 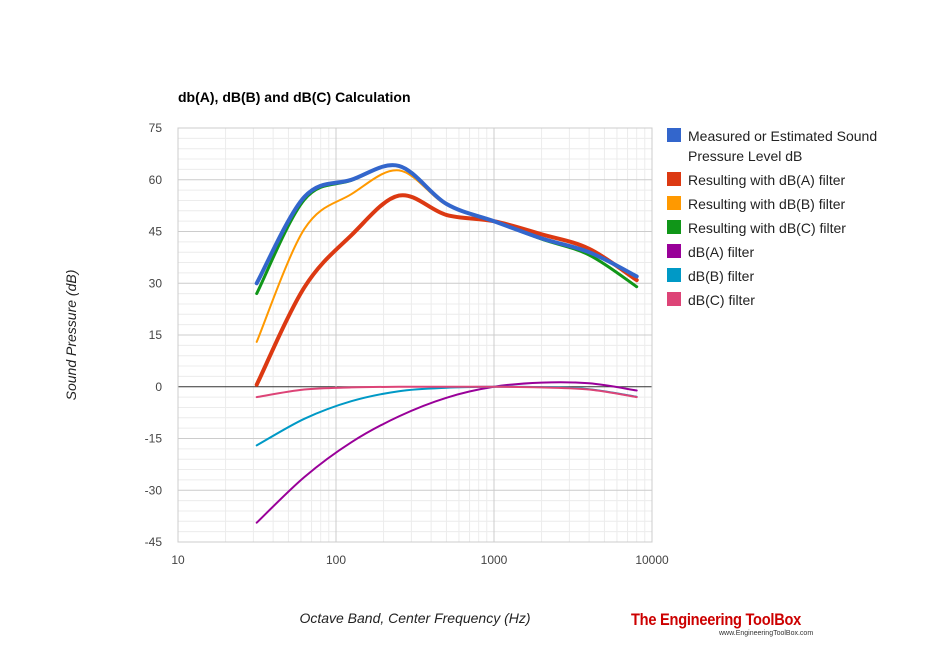 I want to click on x-tick-label: 1000, so click(x=494, y=560).